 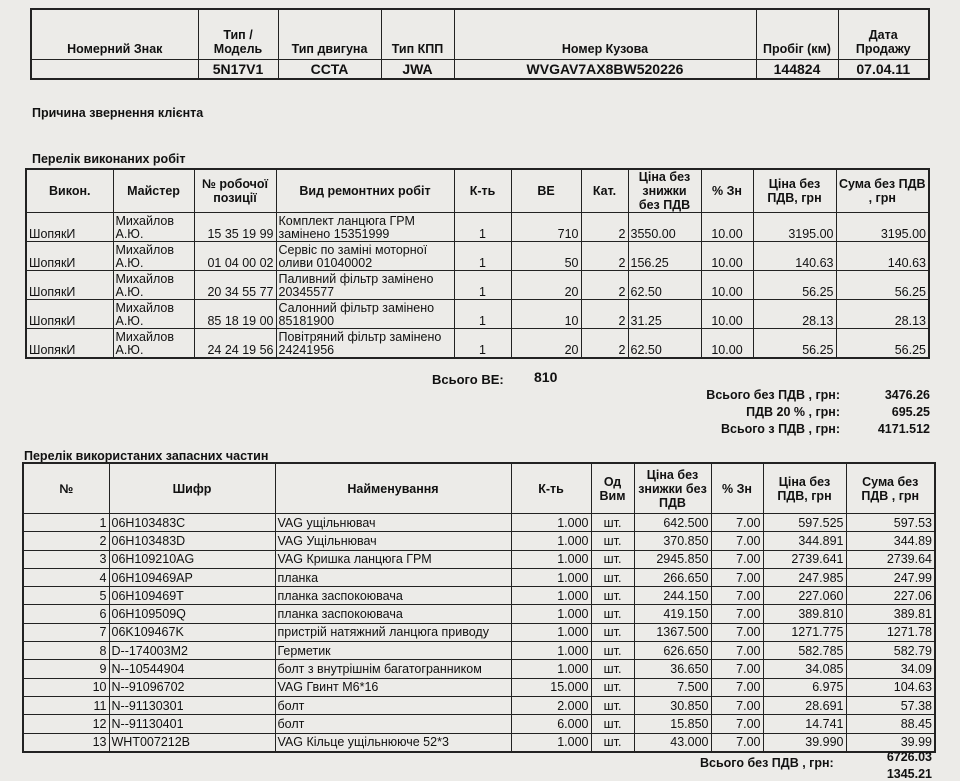 I want to click on parts-cell: 39.99, so click(x=890, y=742).